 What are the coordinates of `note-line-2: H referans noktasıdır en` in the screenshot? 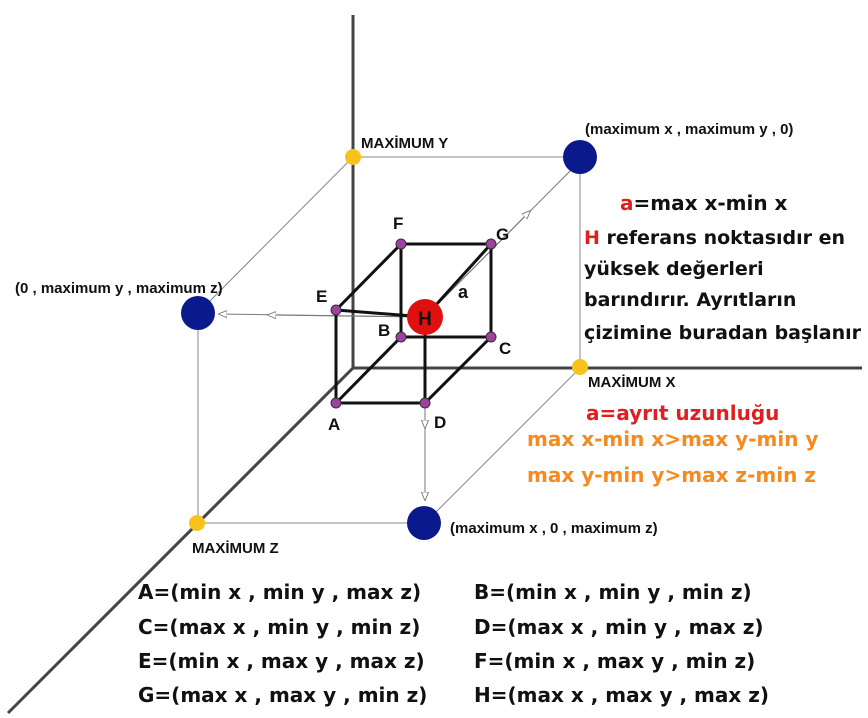 It's located at (714, 238).